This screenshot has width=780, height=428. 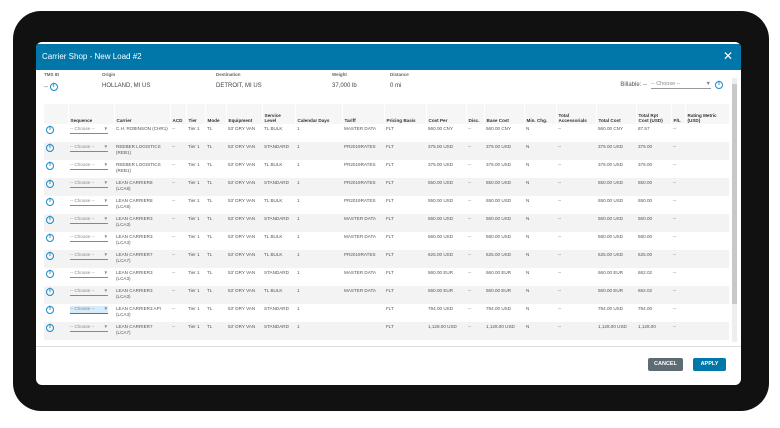 What do you see at coordinates (399, 80) in the screenshot?
I see `distance: Distance 0 mi` at bounding box center [399, 80].